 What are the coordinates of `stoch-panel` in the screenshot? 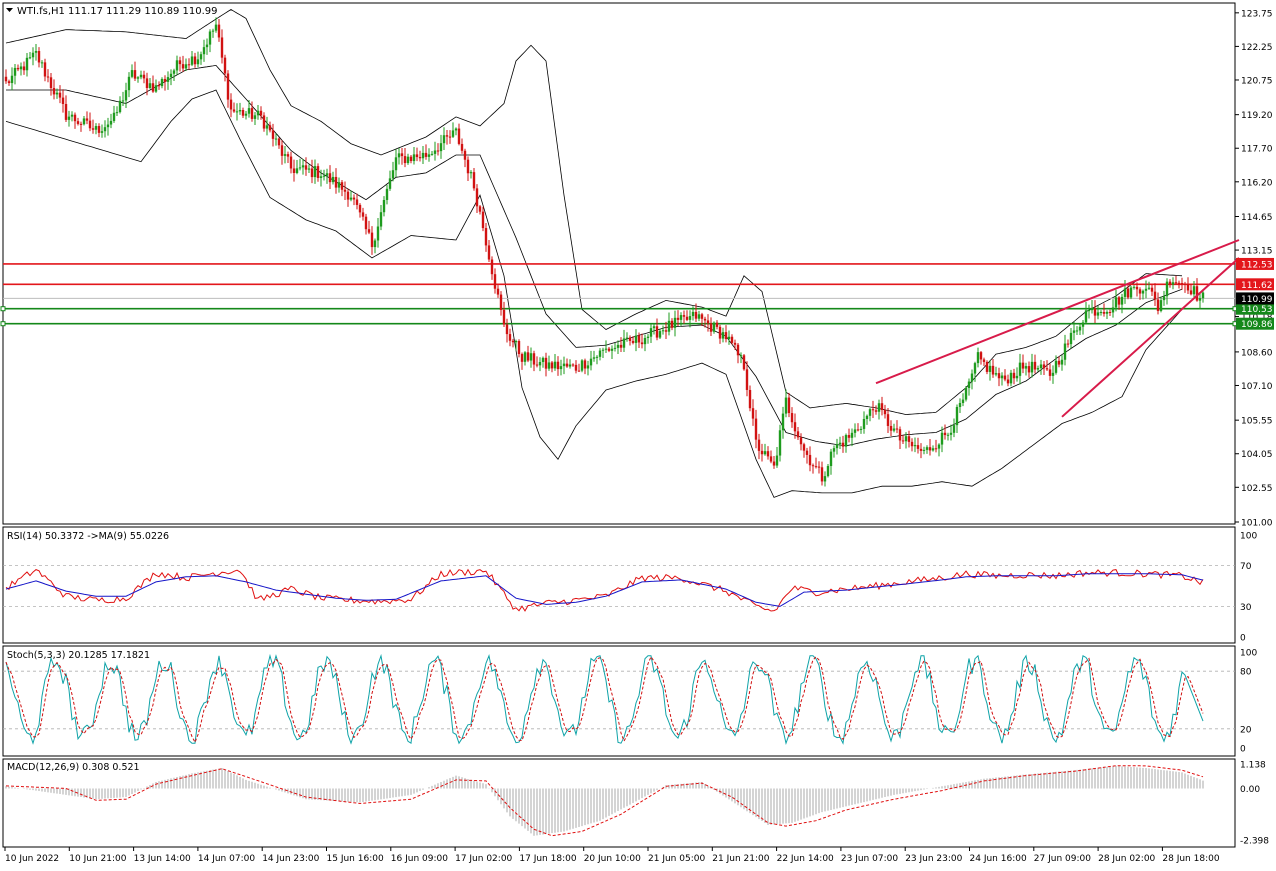 It's located at (619, 701).